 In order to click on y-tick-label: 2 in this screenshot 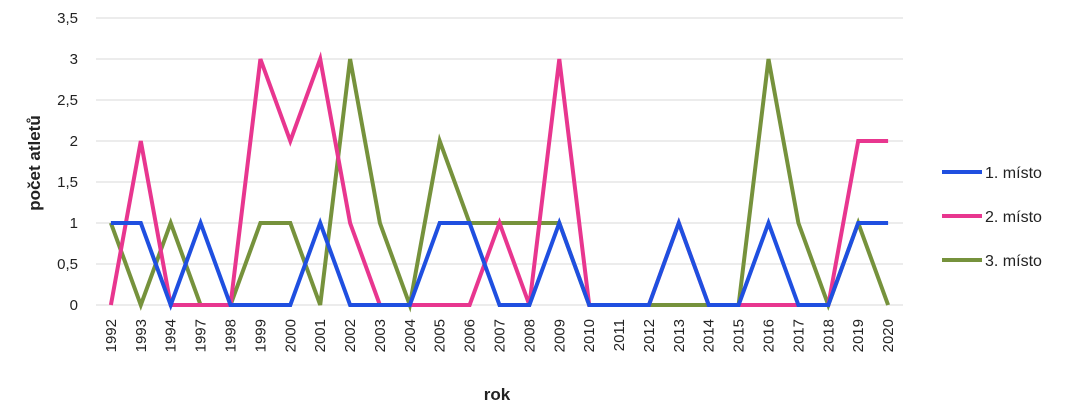, I will do `click(74, 141)`.